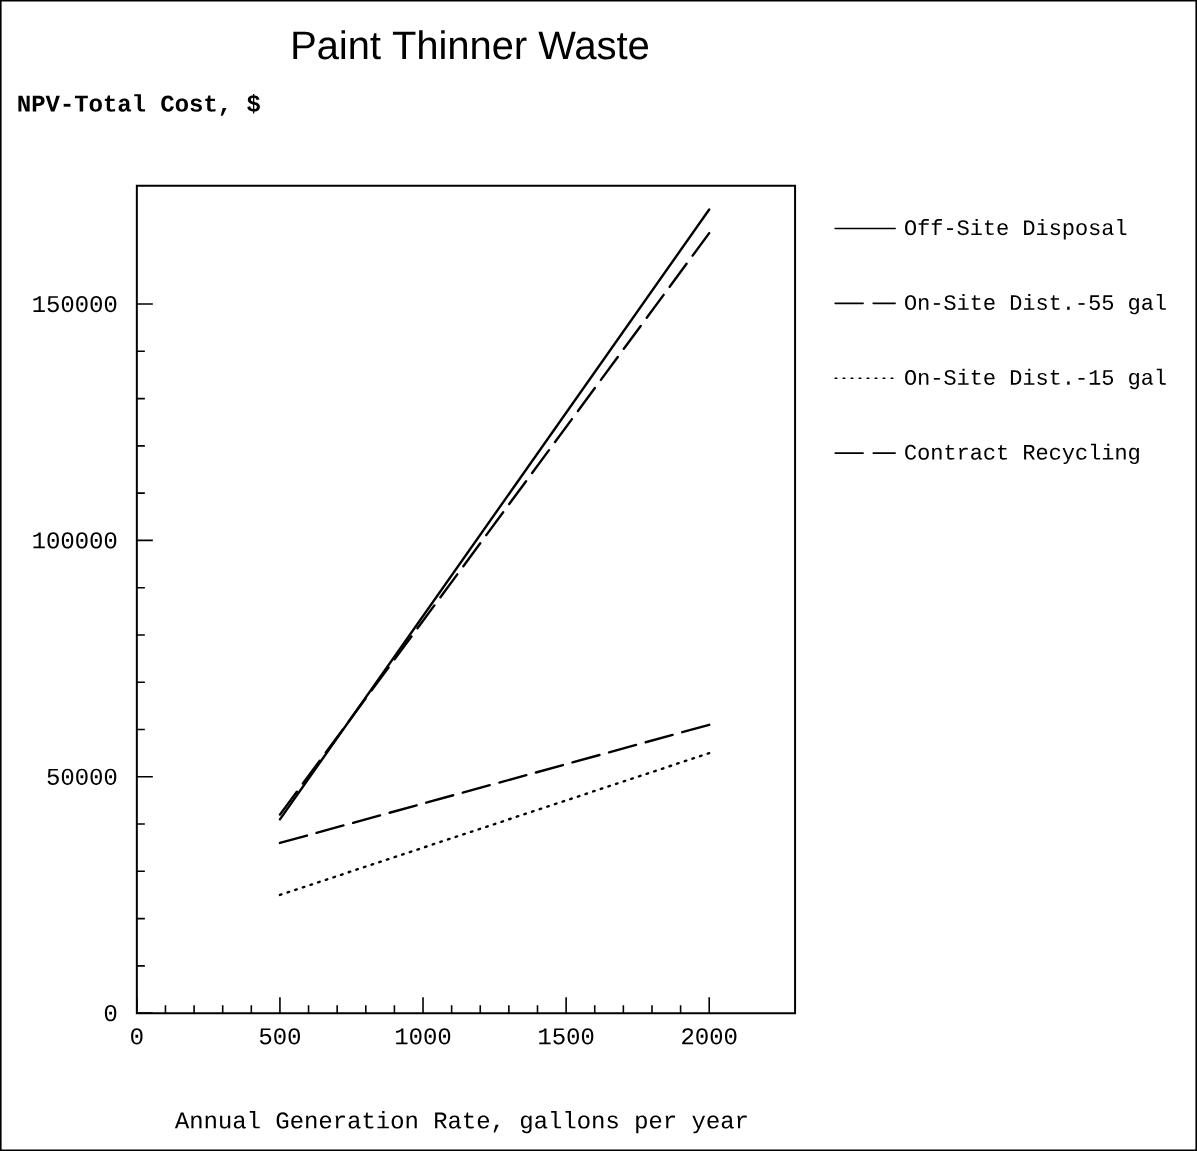  What do you see at coordinates (1022, 454) in the screenshot?
I see `legend-label: Contract Recycling` at bounding box center [1022, 454].